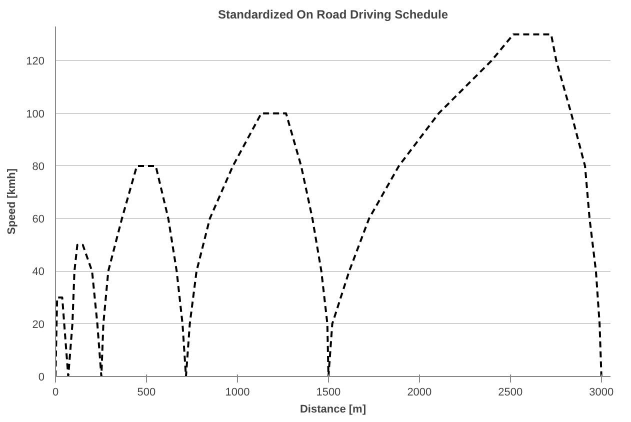  What do you see at coordinates (38, 324) in the screenshot?
I see `y-tick-label: 20` at bounding box center [38, 324].